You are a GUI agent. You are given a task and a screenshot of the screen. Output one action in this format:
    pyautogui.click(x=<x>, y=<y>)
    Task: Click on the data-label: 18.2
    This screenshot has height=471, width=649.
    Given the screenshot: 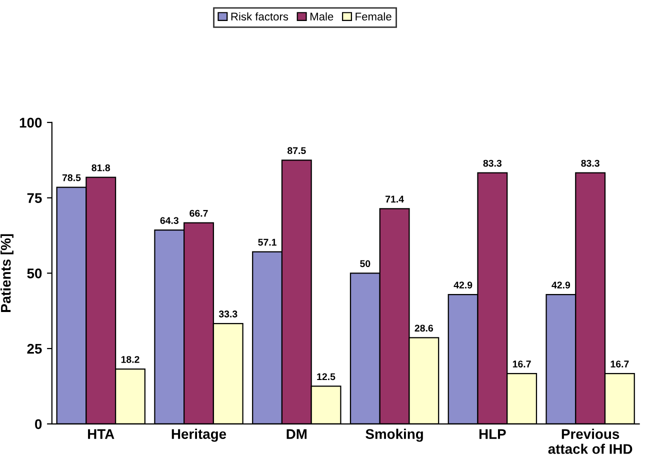 What is the action you would take?
    pyautogui.click(x=130, y=359)
    